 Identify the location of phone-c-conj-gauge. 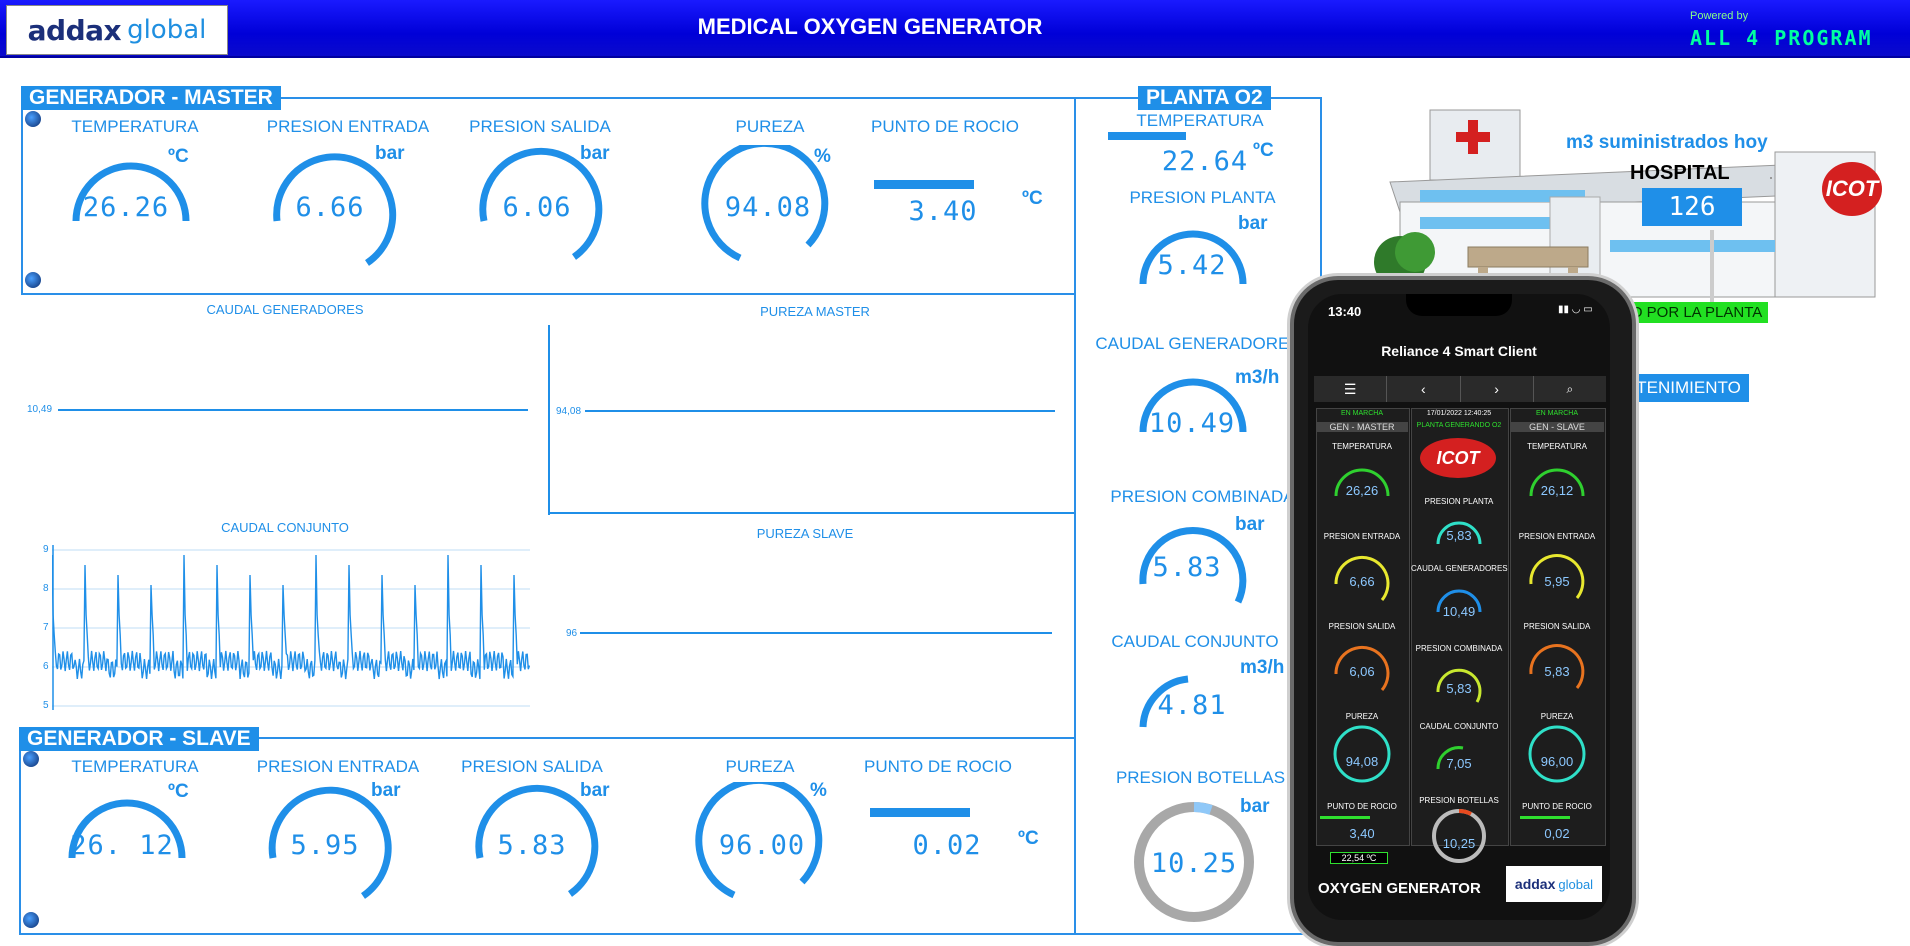
(1450, 758).